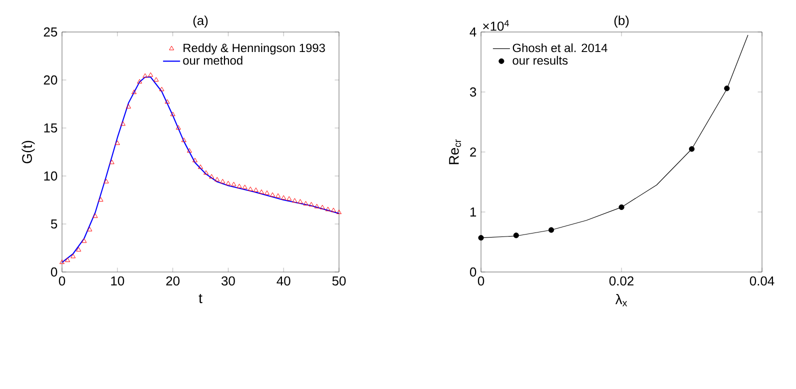 This screenshot has width=796, height=389. I want to click on y-tick-label: 2, so click(473, 152).